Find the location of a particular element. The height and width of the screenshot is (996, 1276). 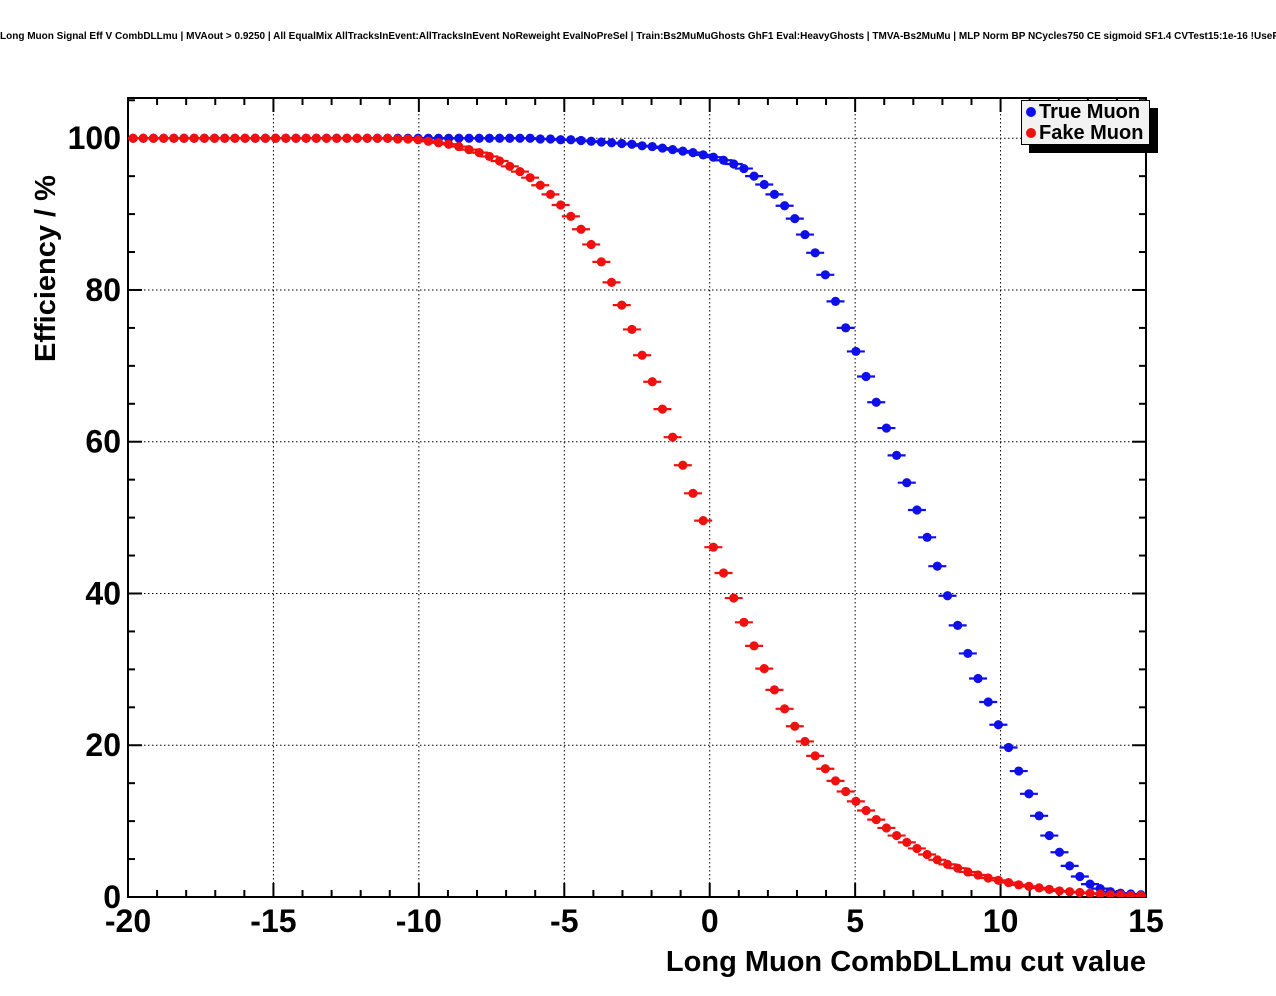

svg-text: -20 is located at coordinates (128, 921).